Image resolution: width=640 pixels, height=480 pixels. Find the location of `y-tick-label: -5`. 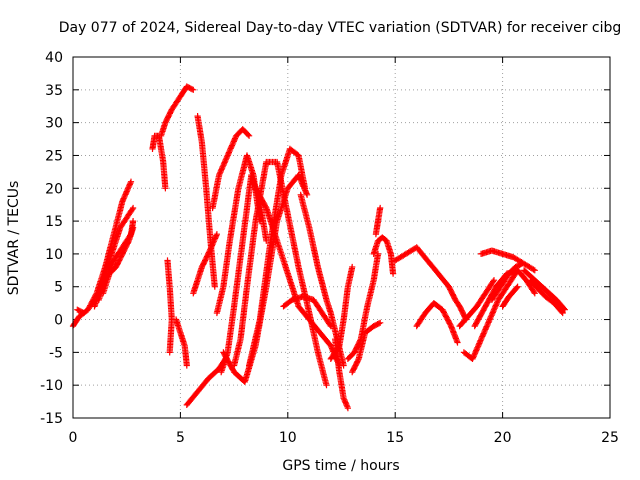

y-tick-label: -5 is located at coordinates (56, 353).